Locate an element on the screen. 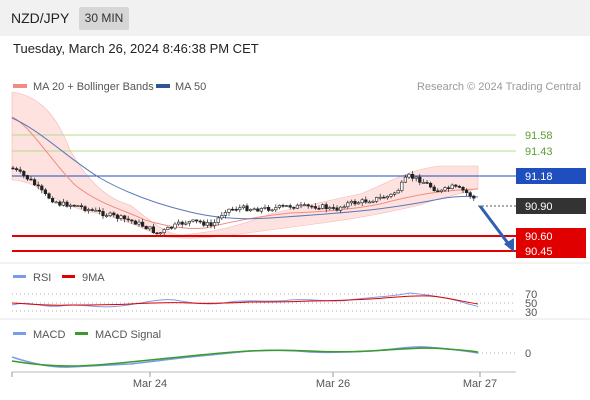 This screenshot has width=590, height=400. rsi-label-50: 50 is located at coordinates (531, 304).